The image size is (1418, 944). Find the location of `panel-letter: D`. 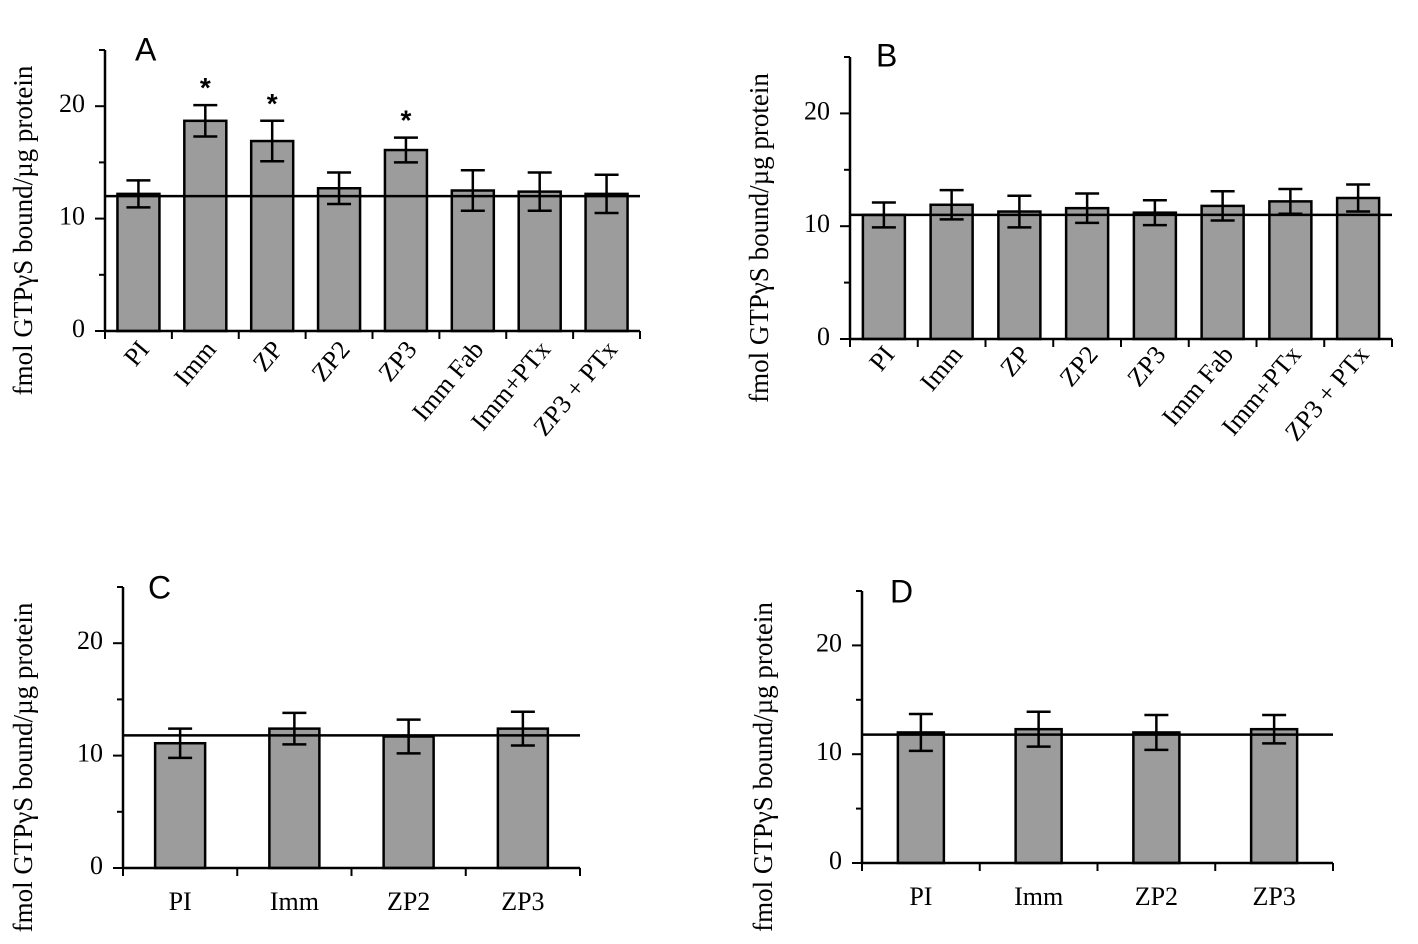

panel-letter: D is located at coordinates (901, 591).